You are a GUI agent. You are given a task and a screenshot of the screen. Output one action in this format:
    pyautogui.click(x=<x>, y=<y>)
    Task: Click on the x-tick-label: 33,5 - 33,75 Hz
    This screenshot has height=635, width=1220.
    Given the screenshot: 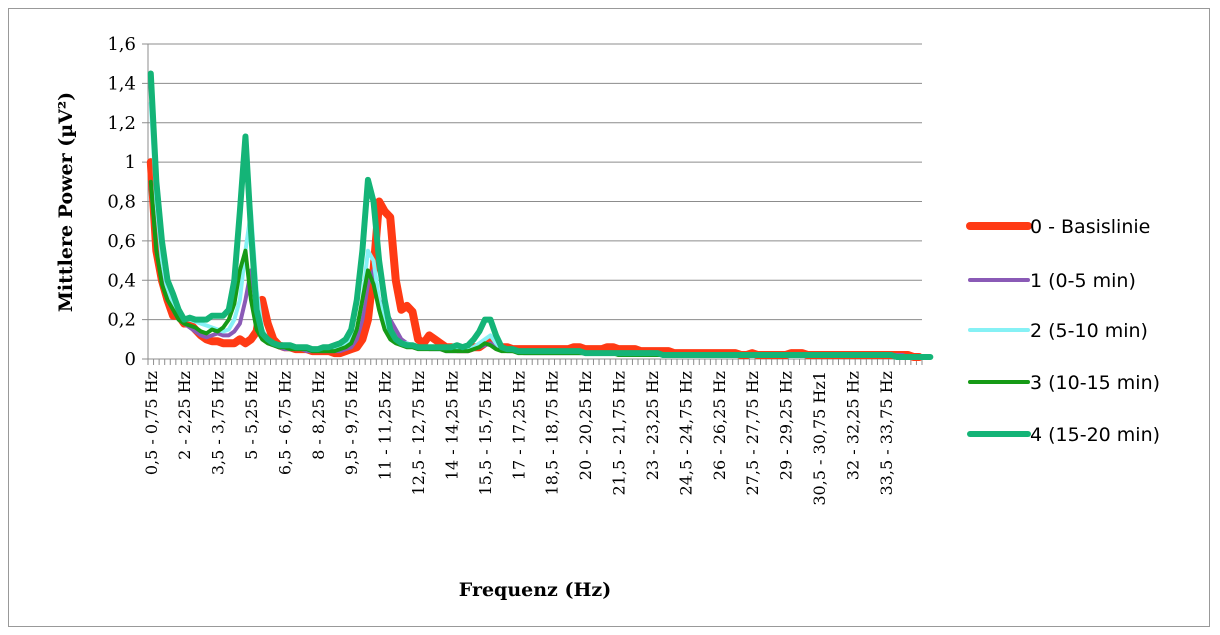 What is the action you would take?
    pyautogui.click(x=886, y=433)
    